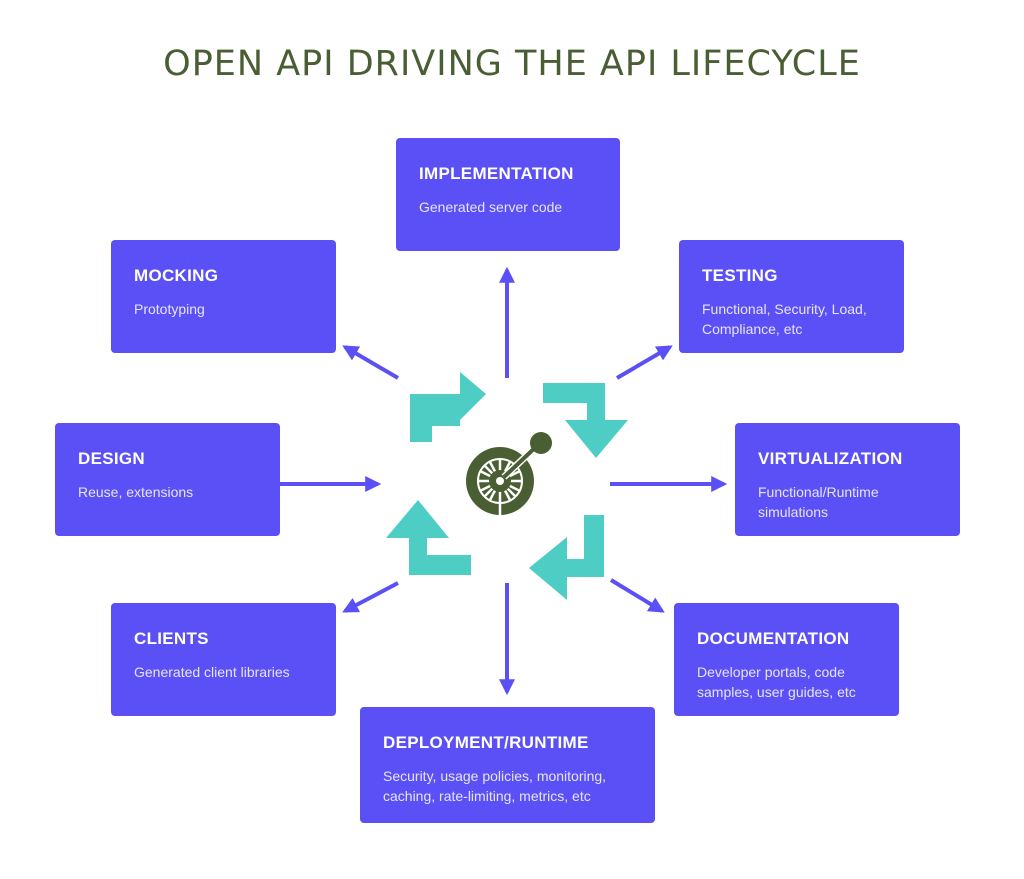  What do you see at coordinates (585, 420) in the screenshot?
I see `cycle-arrow-top-right` at bounding box center [585, 420].